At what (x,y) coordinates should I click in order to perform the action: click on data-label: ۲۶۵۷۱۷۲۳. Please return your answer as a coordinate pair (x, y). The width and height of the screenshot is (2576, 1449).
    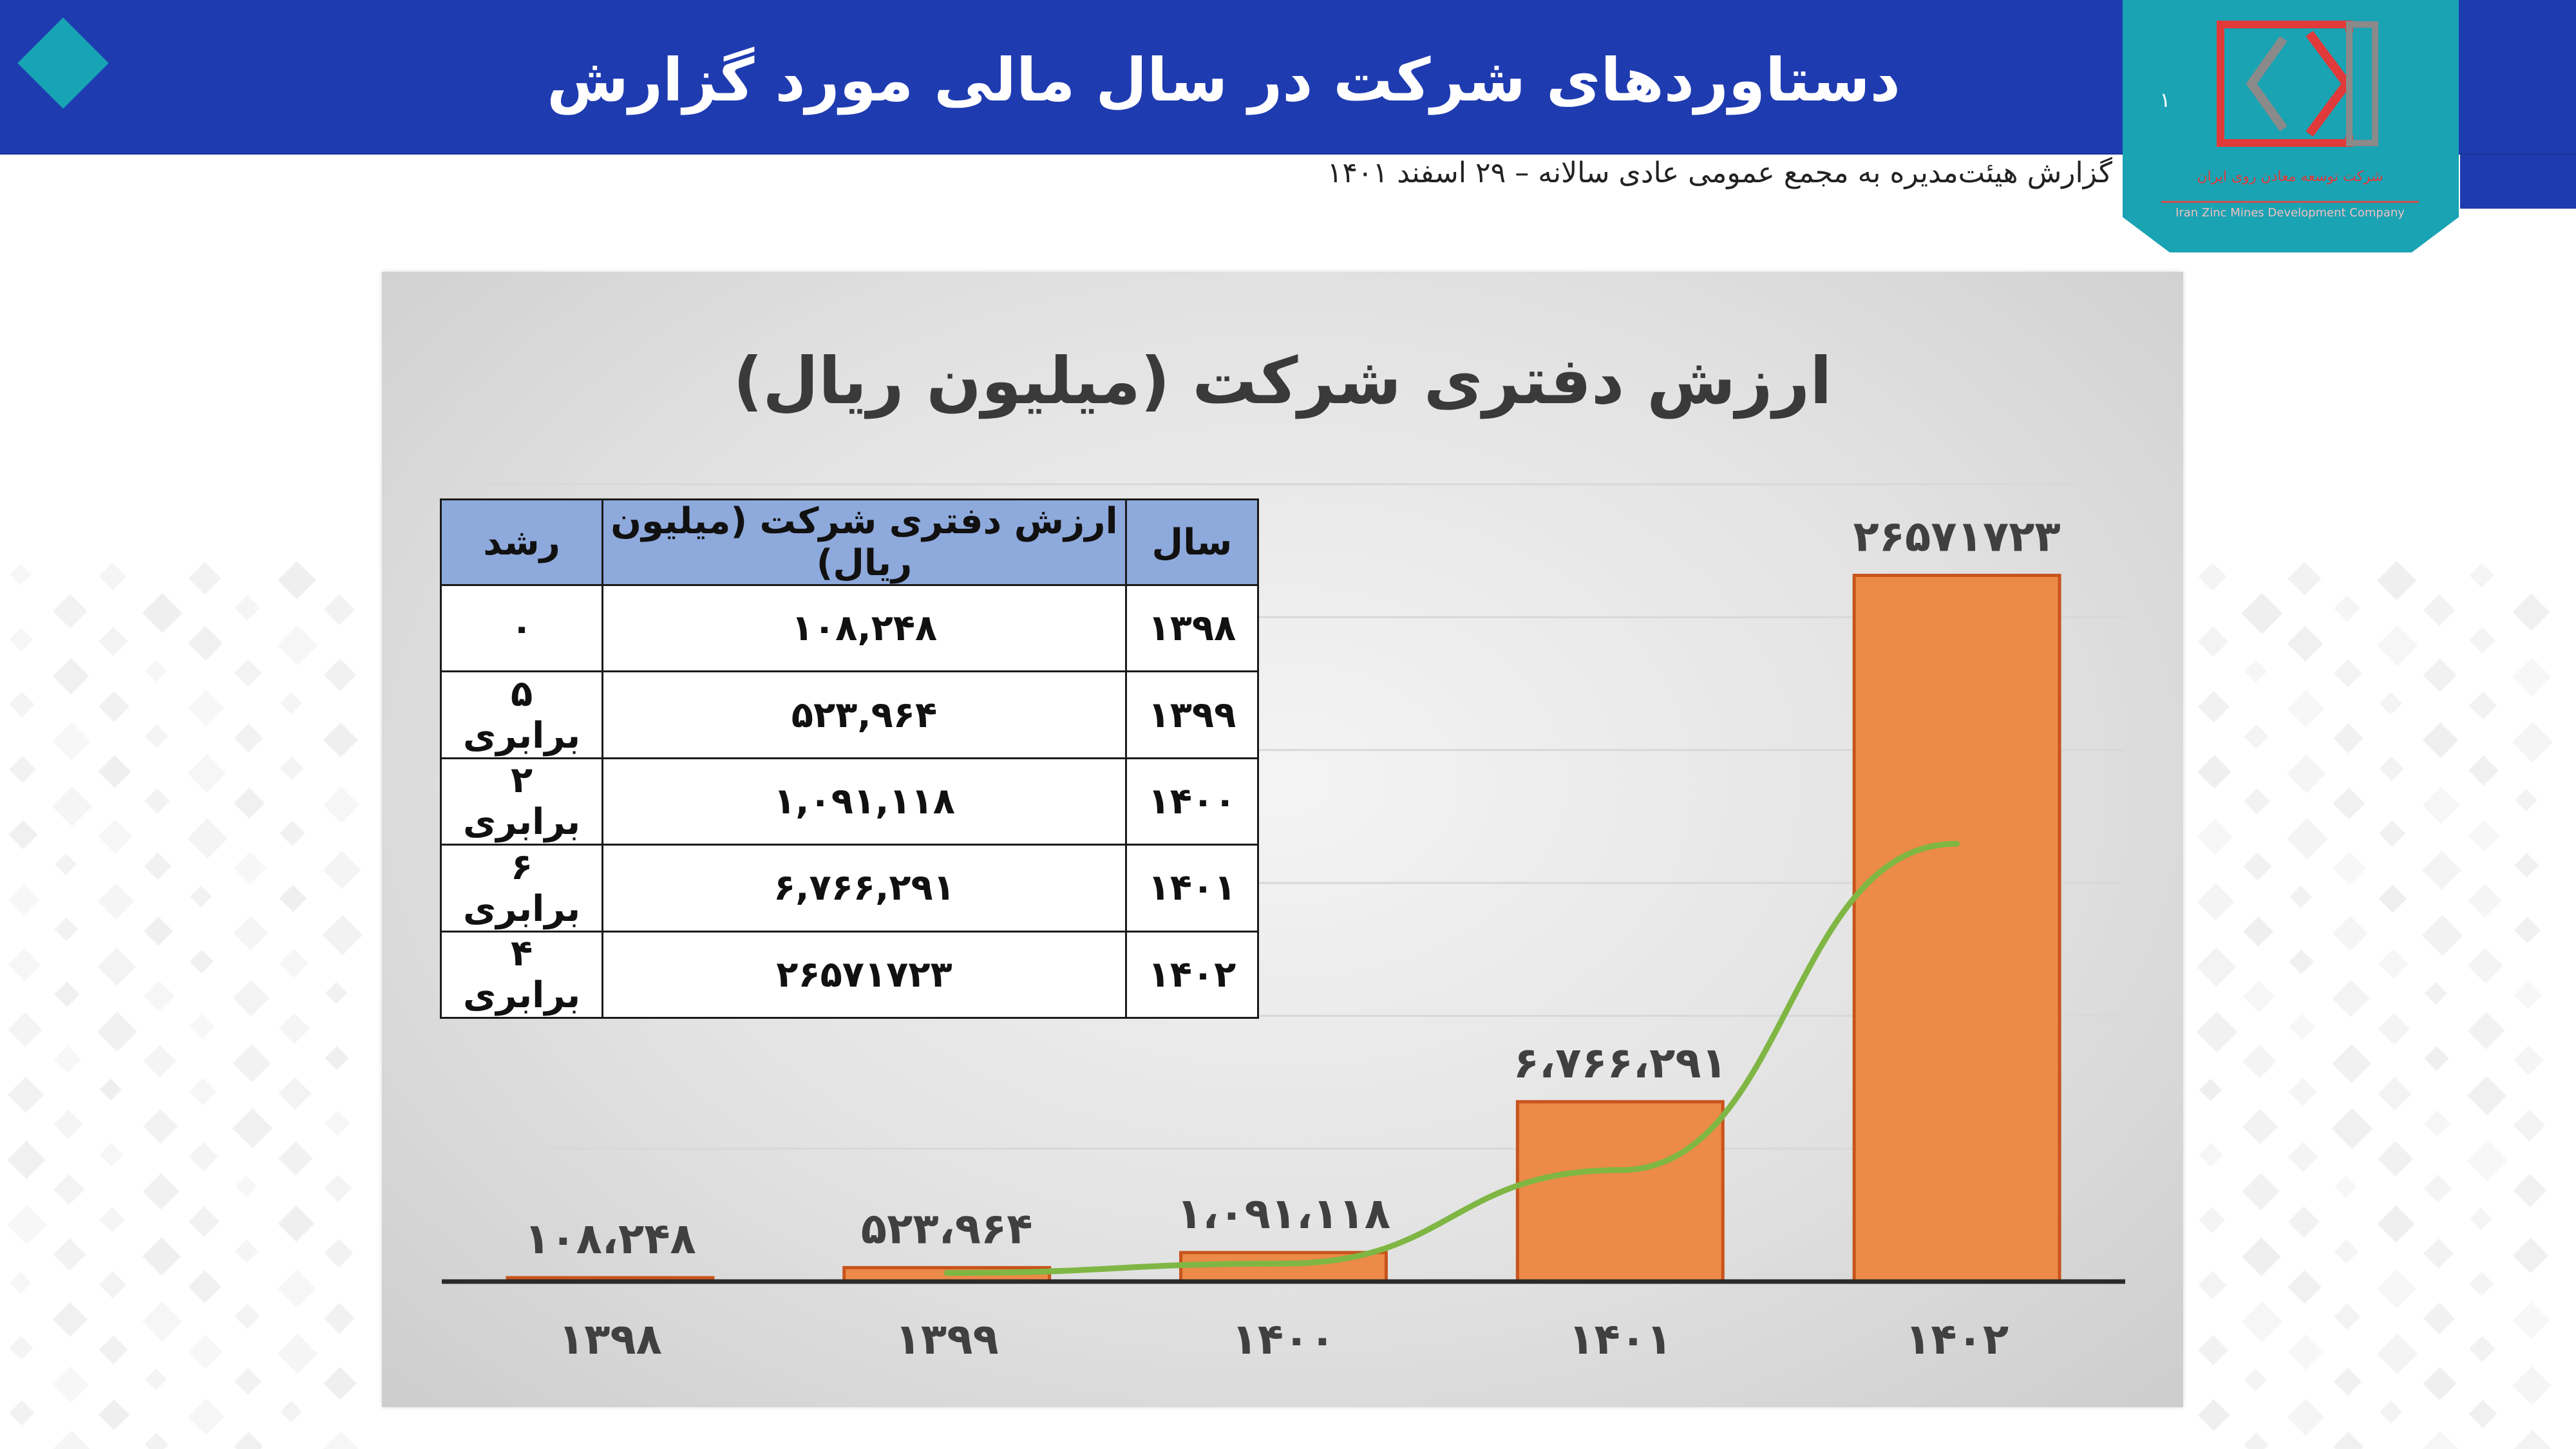
    Looking at the image, I should click on (1956, 536).